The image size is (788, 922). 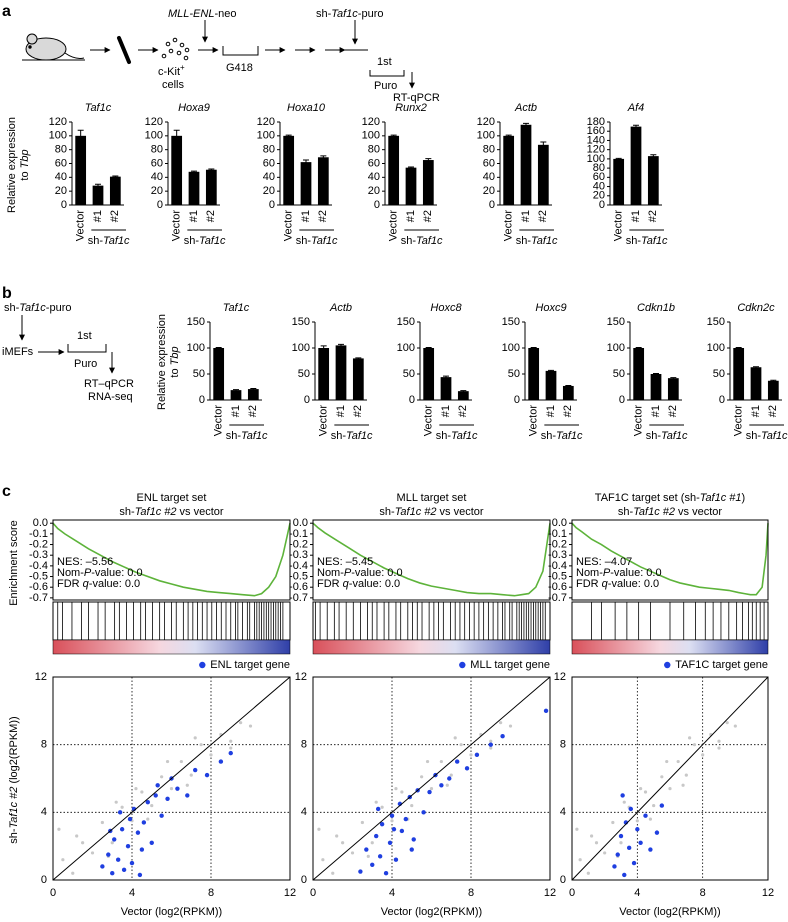 I want to click on annotation: FDR q-value: 0.0, so click(x=98, y=584).